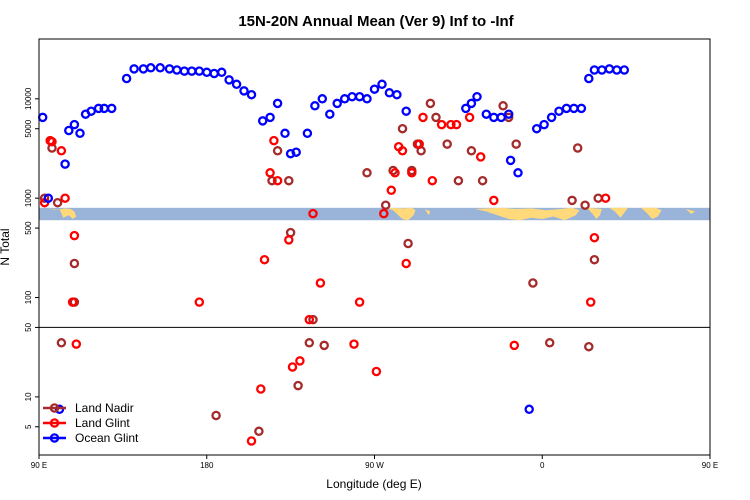 The width and height of the screenshot is (750, 500). I want to click on legend-label-land-nadir: Land Nadir, so click(104, 408).